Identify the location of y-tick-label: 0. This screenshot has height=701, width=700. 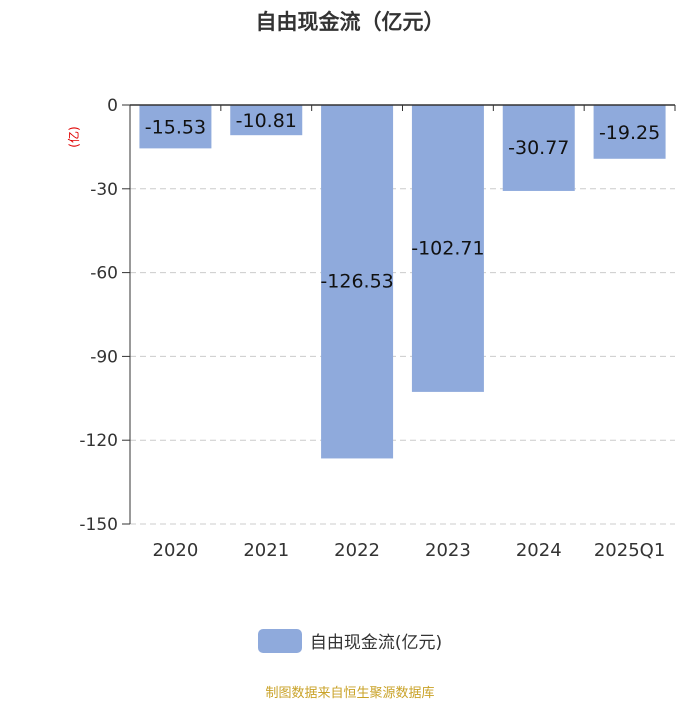
(112, 106).